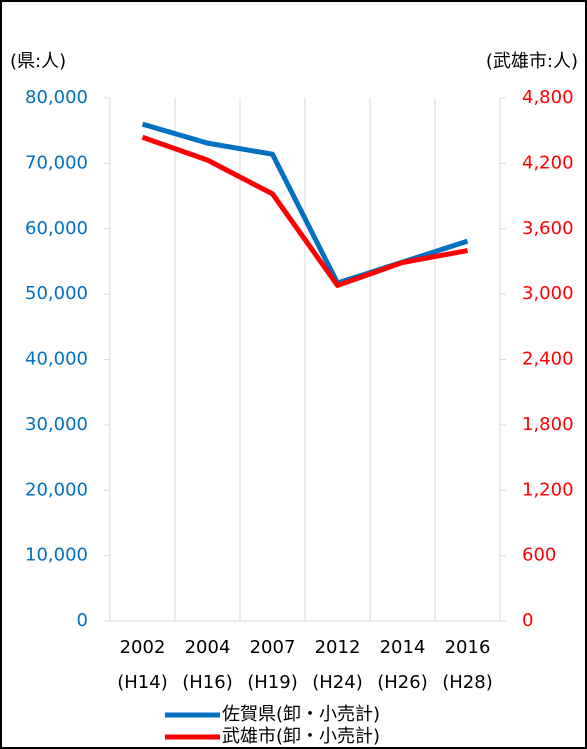 This screenshot has width=587, height=749. What do you see at coordinates (272, 682) in the screenshot?
I see `x-tick-label: (H19)` at bounding box center [272, 682].